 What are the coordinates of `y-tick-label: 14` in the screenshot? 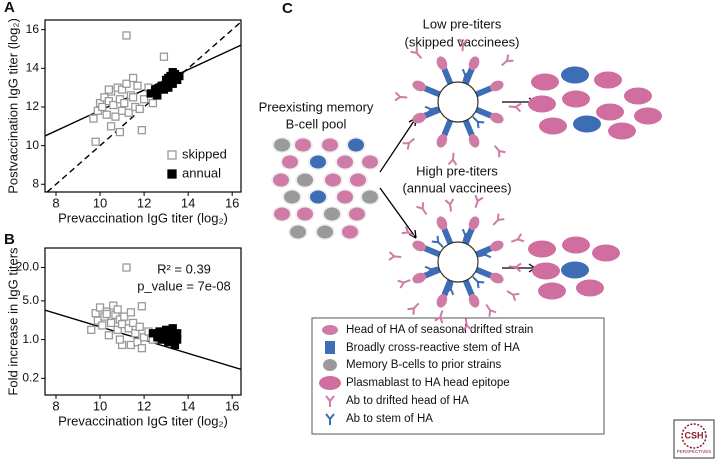 It's located at (33, 67).